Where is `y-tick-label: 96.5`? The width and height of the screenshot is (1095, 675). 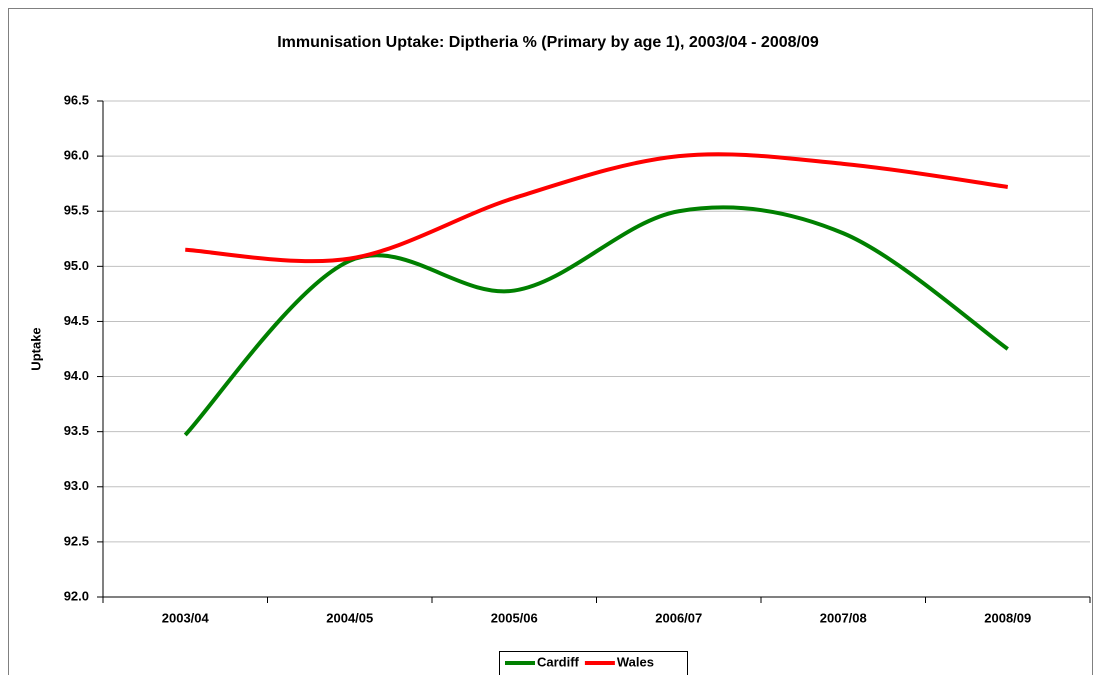 y-tick-label: 96.5 is located at coordinates (76, 99).